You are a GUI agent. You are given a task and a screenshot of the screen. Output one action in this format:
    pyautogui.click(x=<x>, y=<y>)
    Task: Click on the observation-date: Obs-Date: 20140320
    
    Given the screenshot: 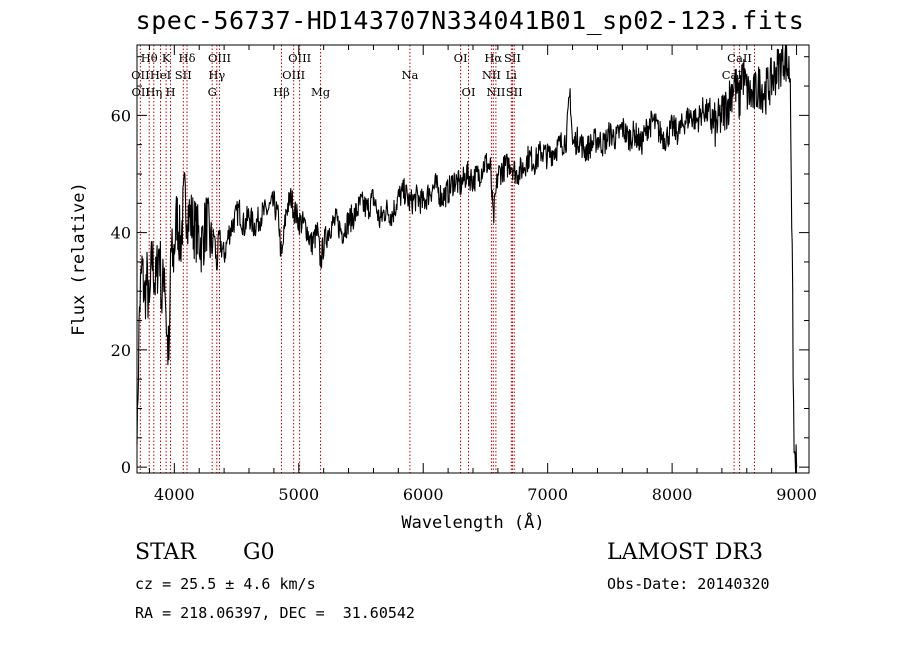 What is the action you would take?
    pyautogui.click(x=688, y=584)
    